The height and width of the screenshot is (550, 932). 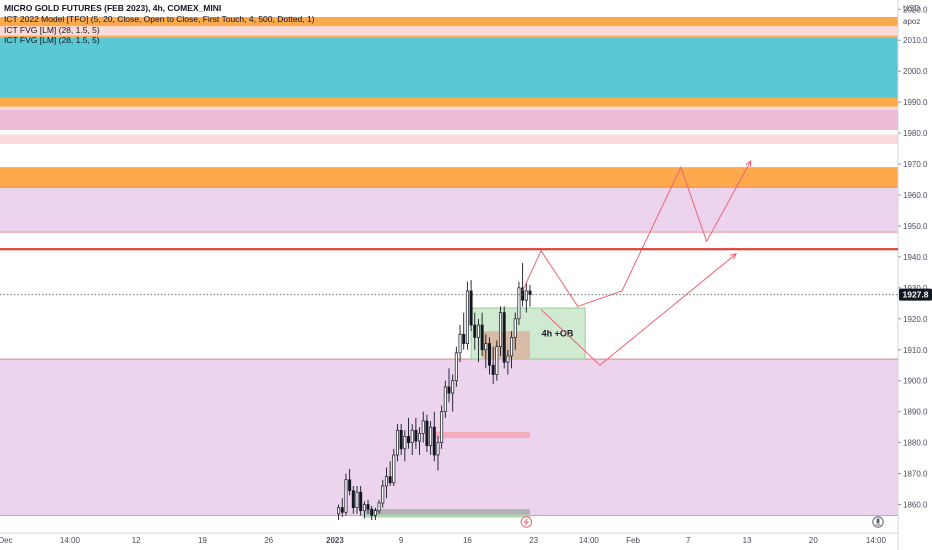 I want to click on y-tick-label: 1920.0, so click(x=915, y=319).